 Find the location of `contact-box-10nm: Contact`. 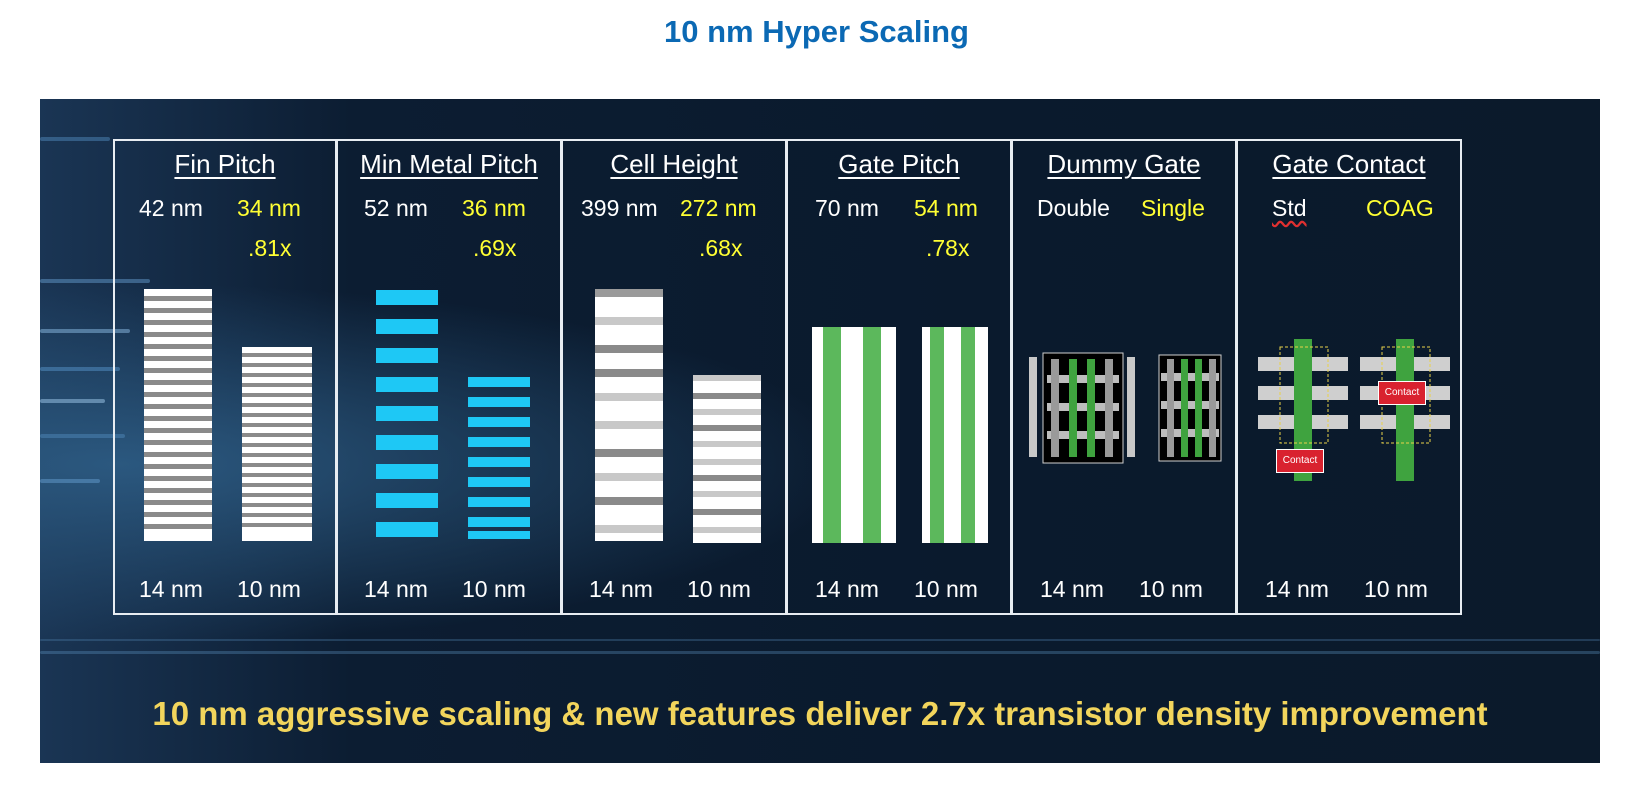

contact-box-10nm: Contact is located at coordinates (1402, 393).